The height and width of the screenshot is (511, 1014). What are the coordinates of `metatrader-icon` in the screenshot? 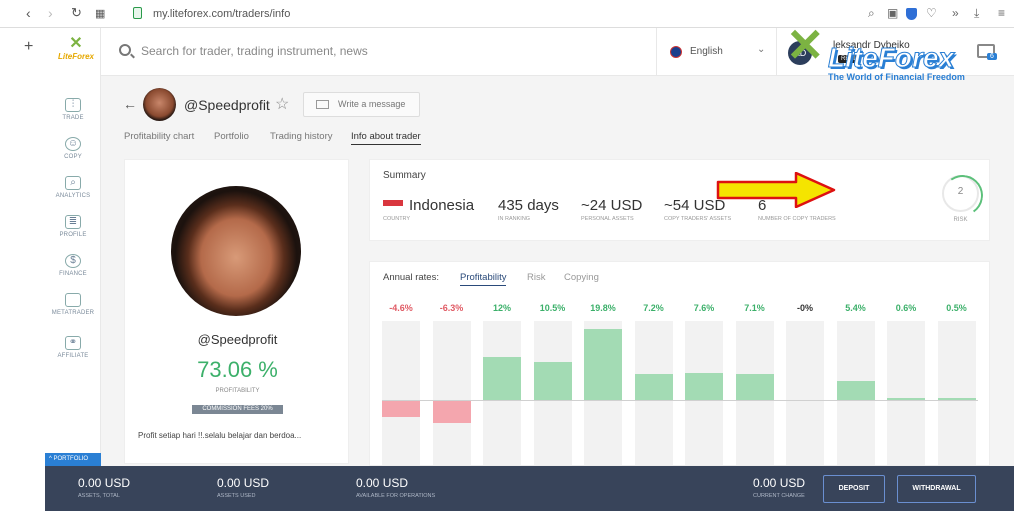 It's located at (73, 300).